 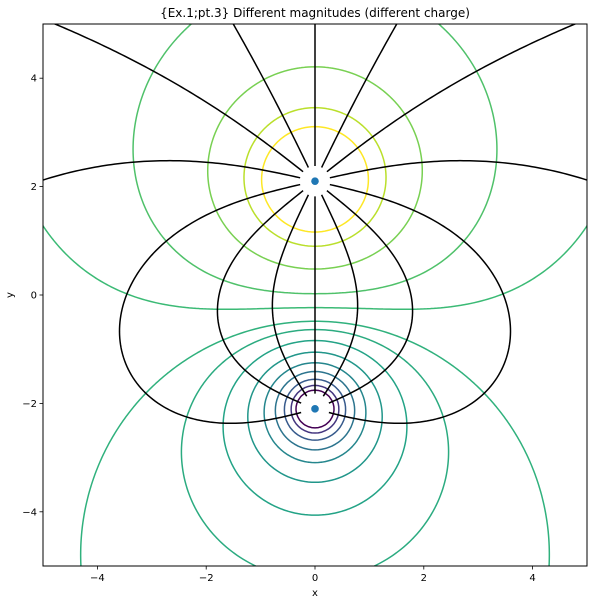 I want to click on y-tick-label: 0, so click(x=34, y=296).